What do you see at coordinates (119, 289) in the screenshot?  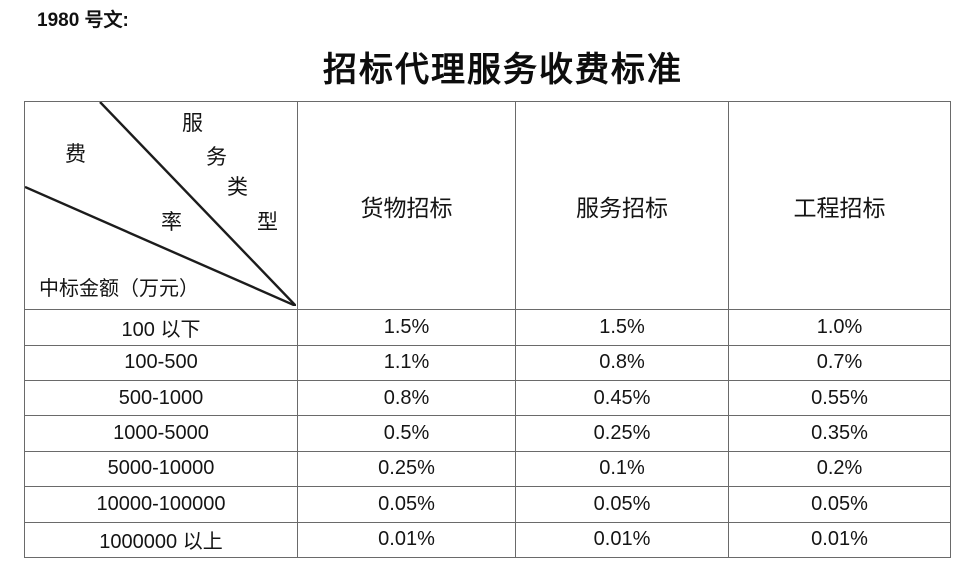 I see `amount-axis-label: 中标金额（万元）` at bounding box center [119, 289].